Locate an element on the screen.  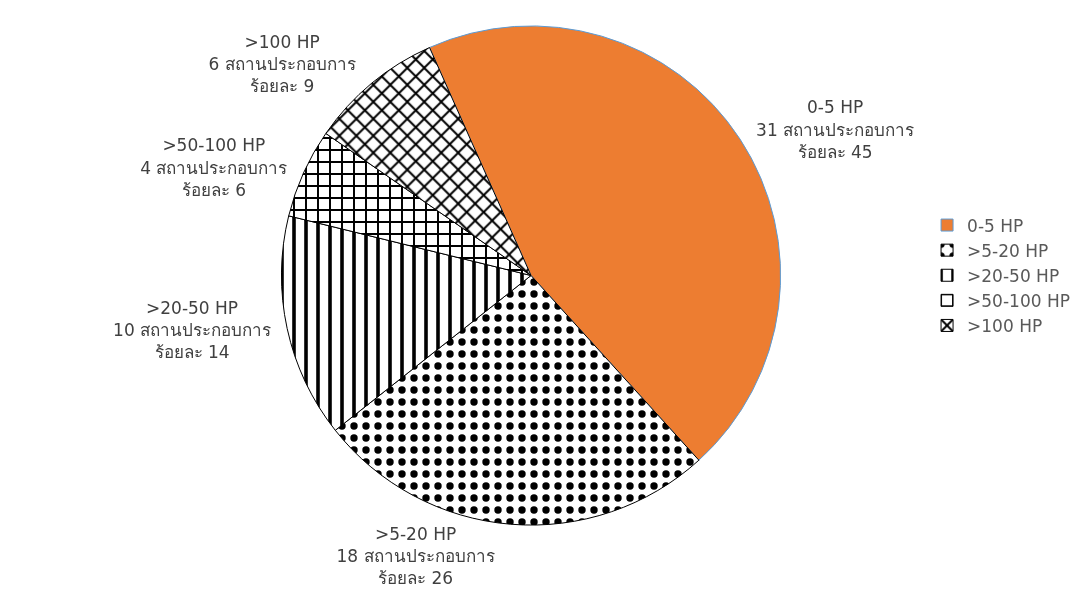
data-label: >5-20 HP 18 สถานประกอบการ ร้อยละ 26 is located at coordinates (415, 556).